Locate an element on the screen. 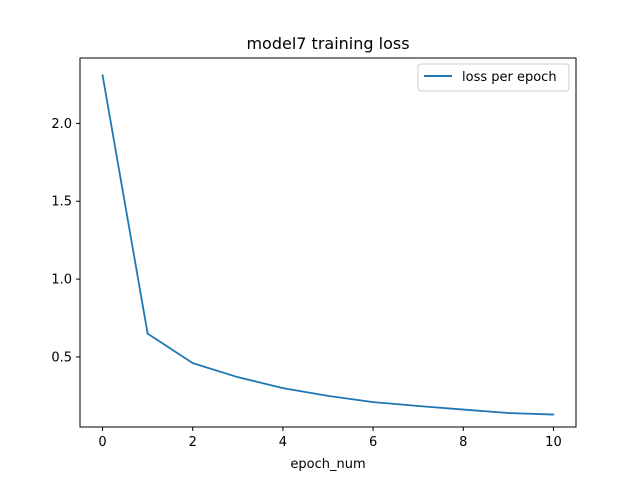  y-tick-label: 1.0 is located at coordinates (61, 280).